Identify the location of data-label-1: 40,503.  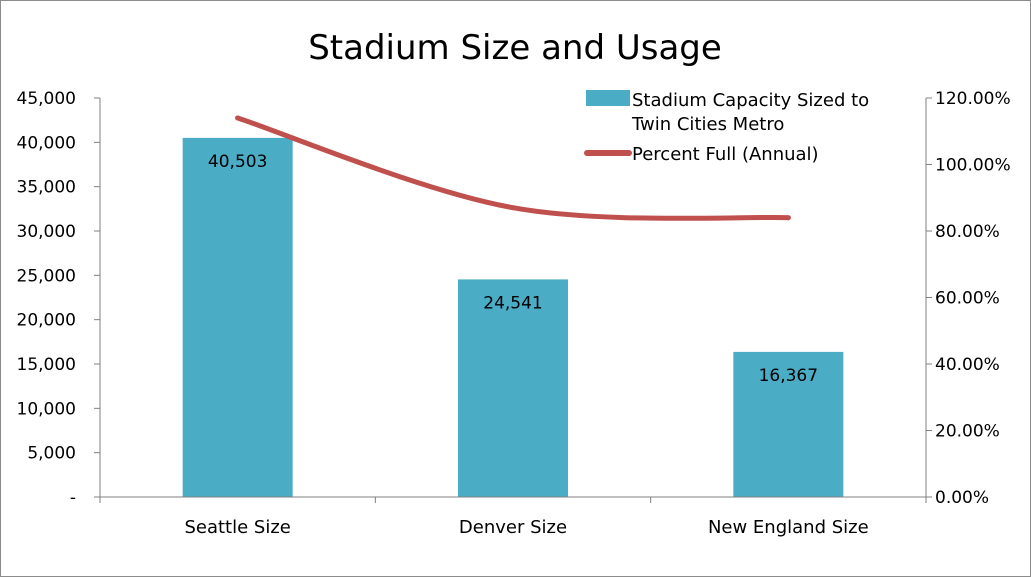
(237, 162).